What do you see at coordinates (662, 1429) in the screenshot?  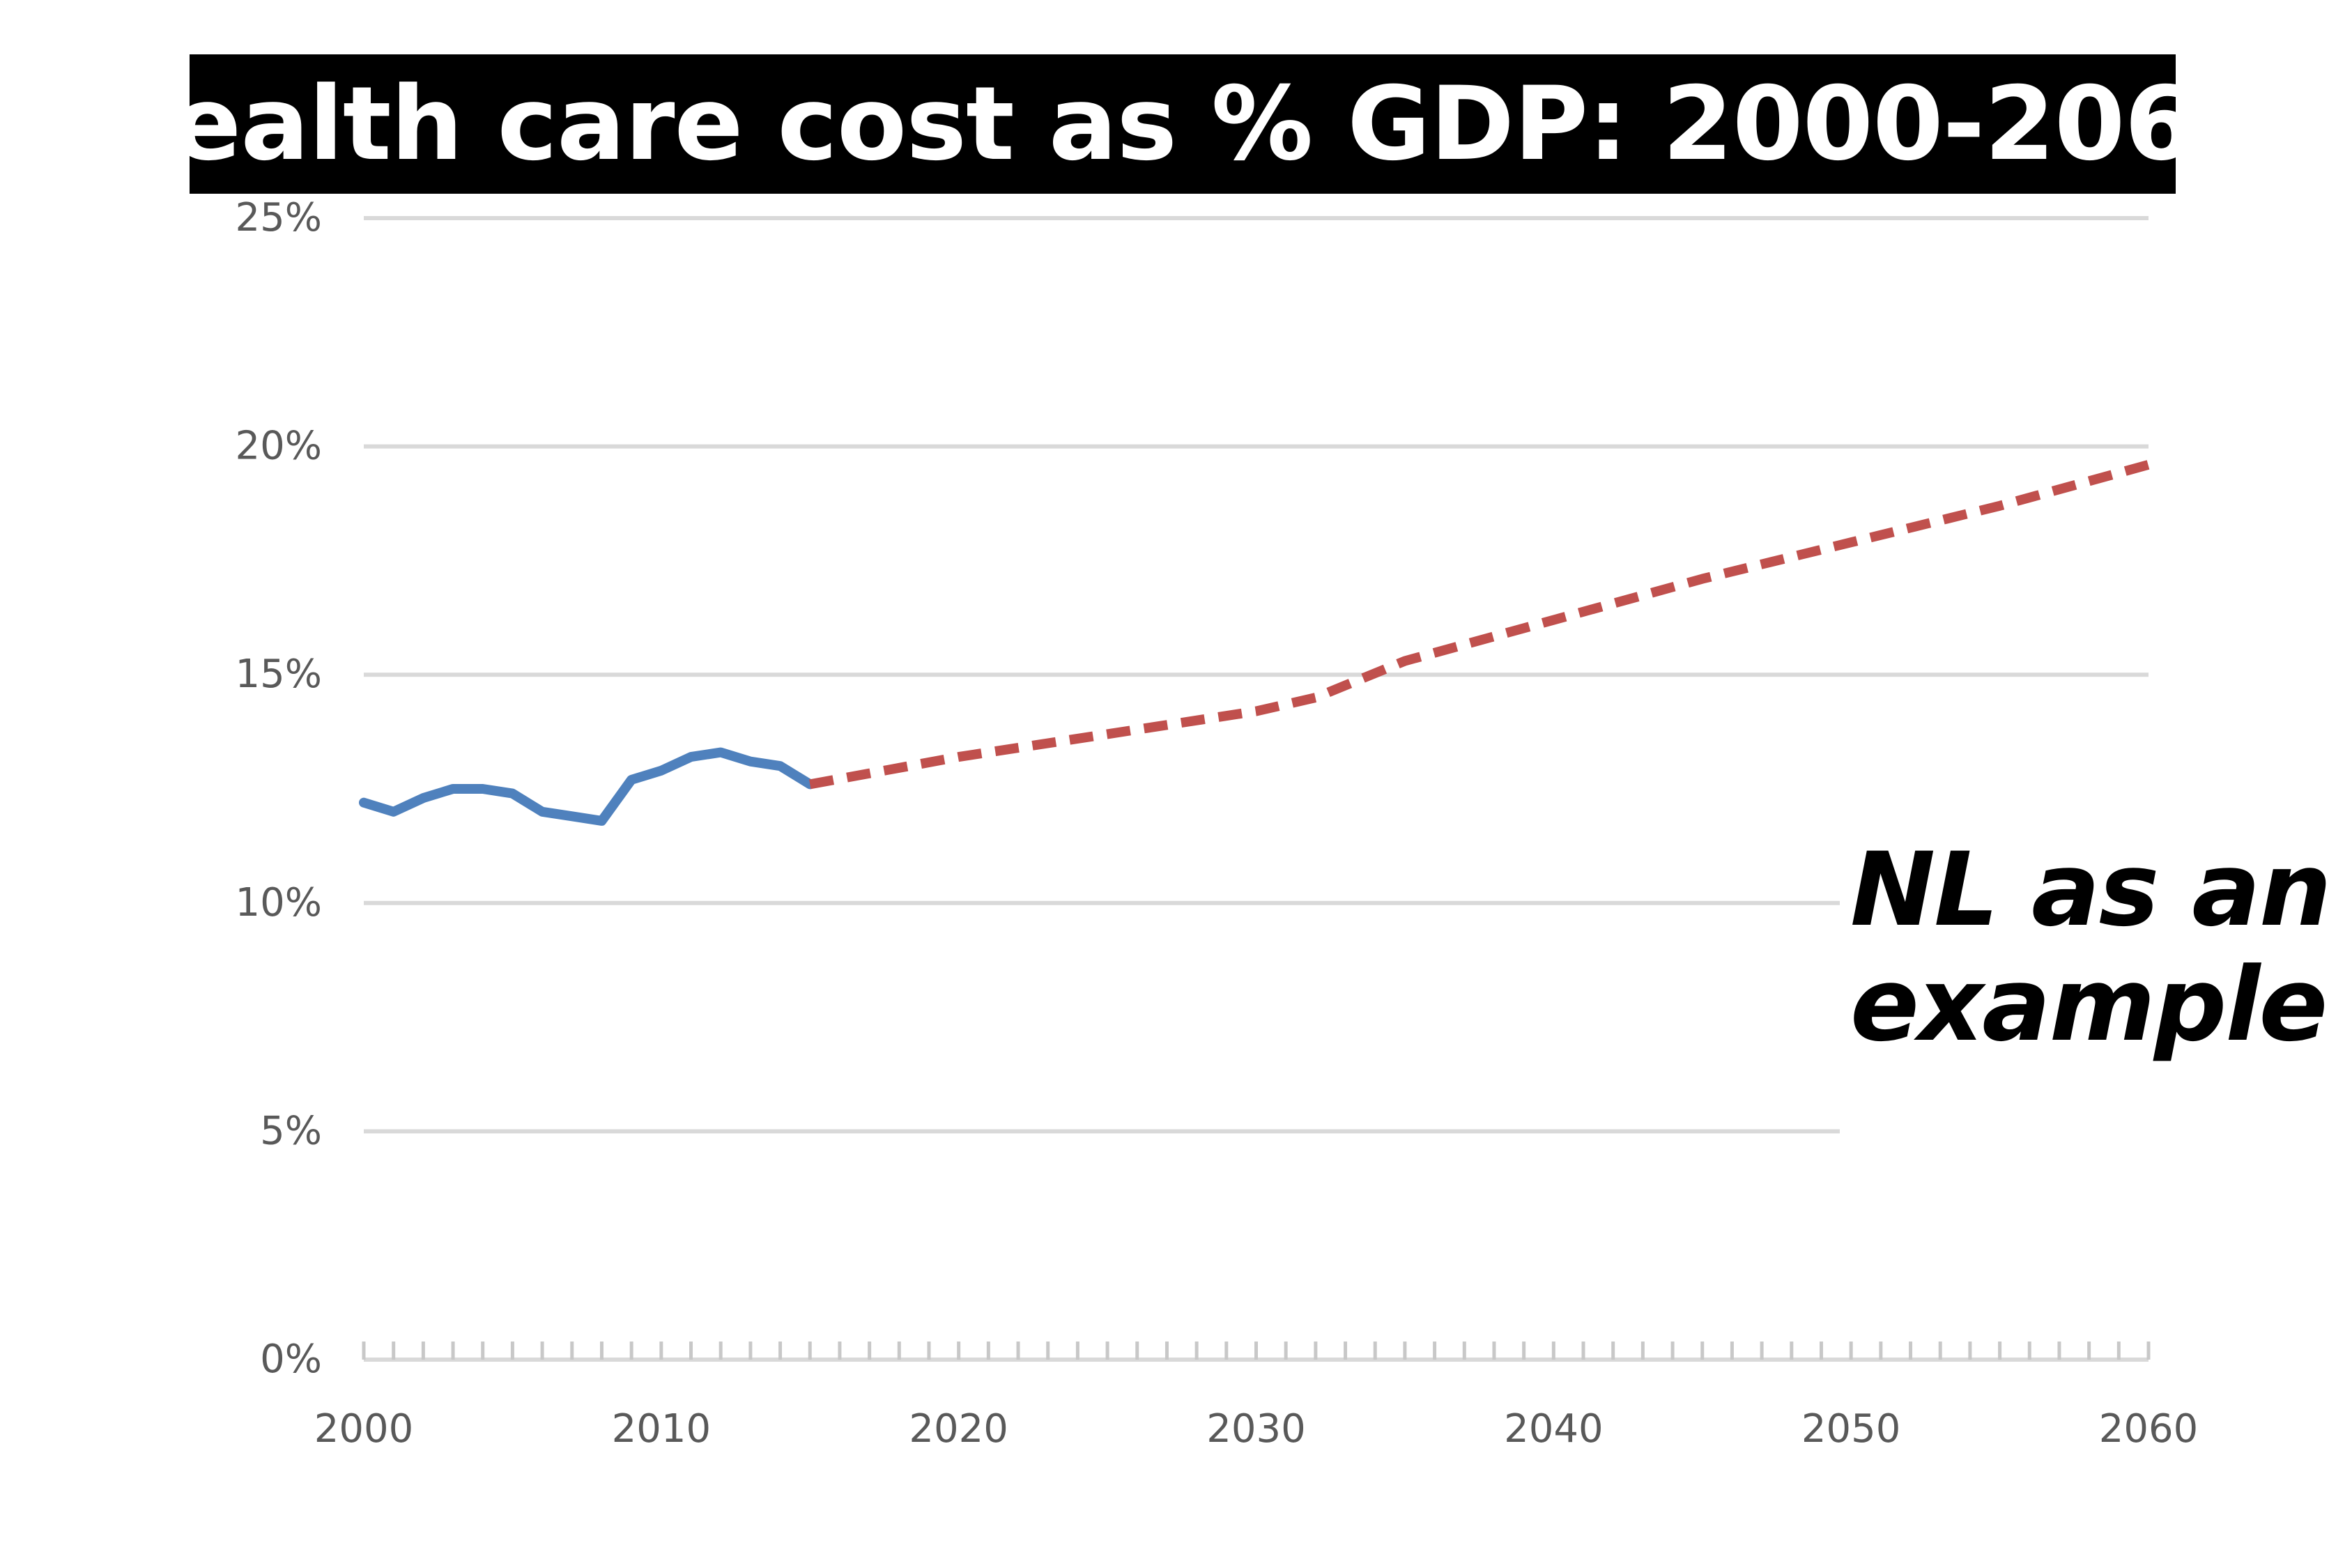 I see `x-tick-label: 2010` at bounding box center [662, 1429].